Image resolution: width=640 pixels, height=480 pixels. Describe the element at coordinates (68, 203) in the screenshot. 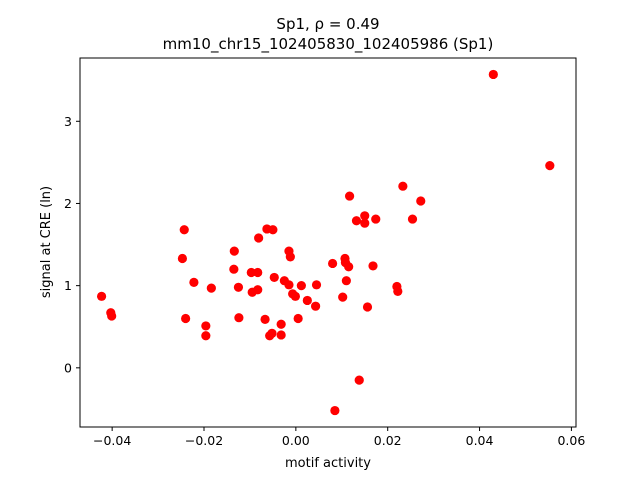

I see `y-tick-label-2: 2` at that location.